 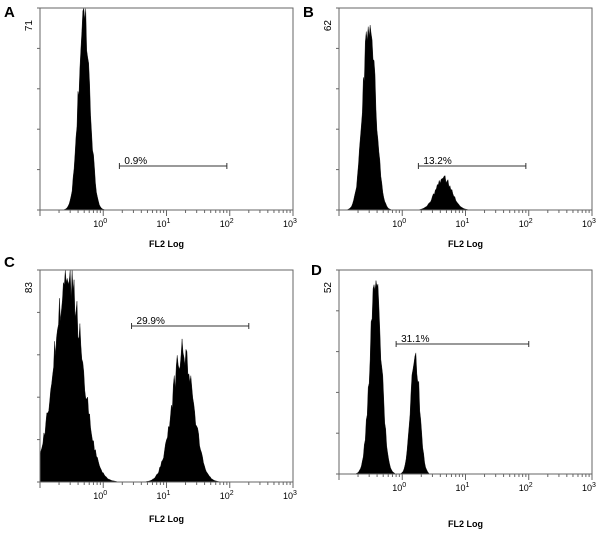 I want to click on panel-letter-b: B, so click(x=308, y=12).